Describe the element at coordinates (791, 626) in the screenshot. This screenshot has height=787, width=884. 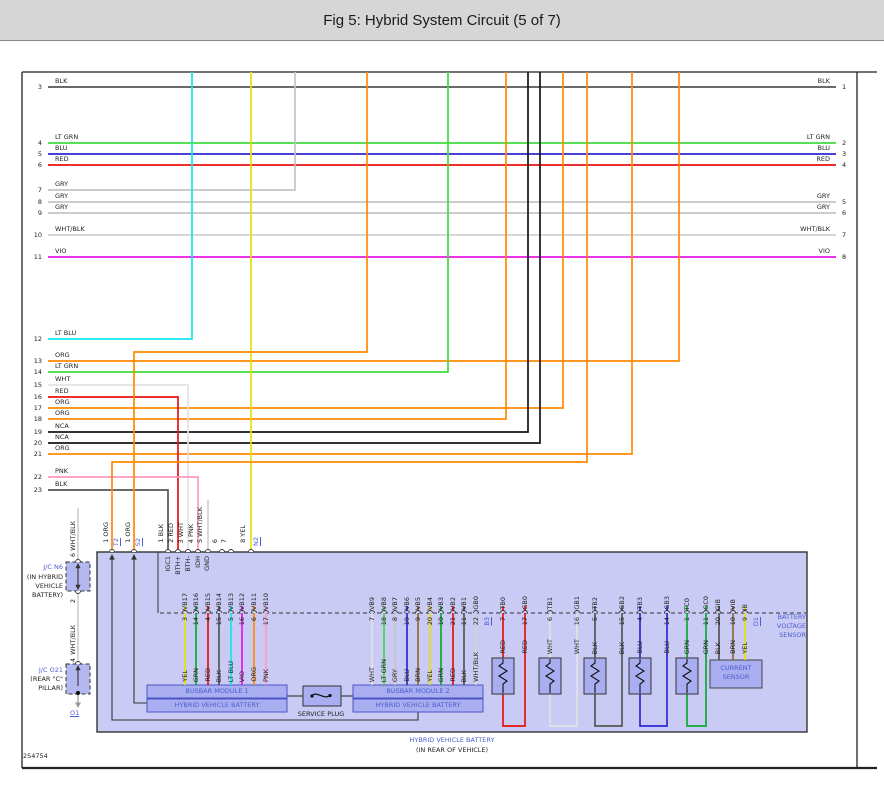
I see `battery-voltage-sensor-label-1: VOLTAGE` at that location.